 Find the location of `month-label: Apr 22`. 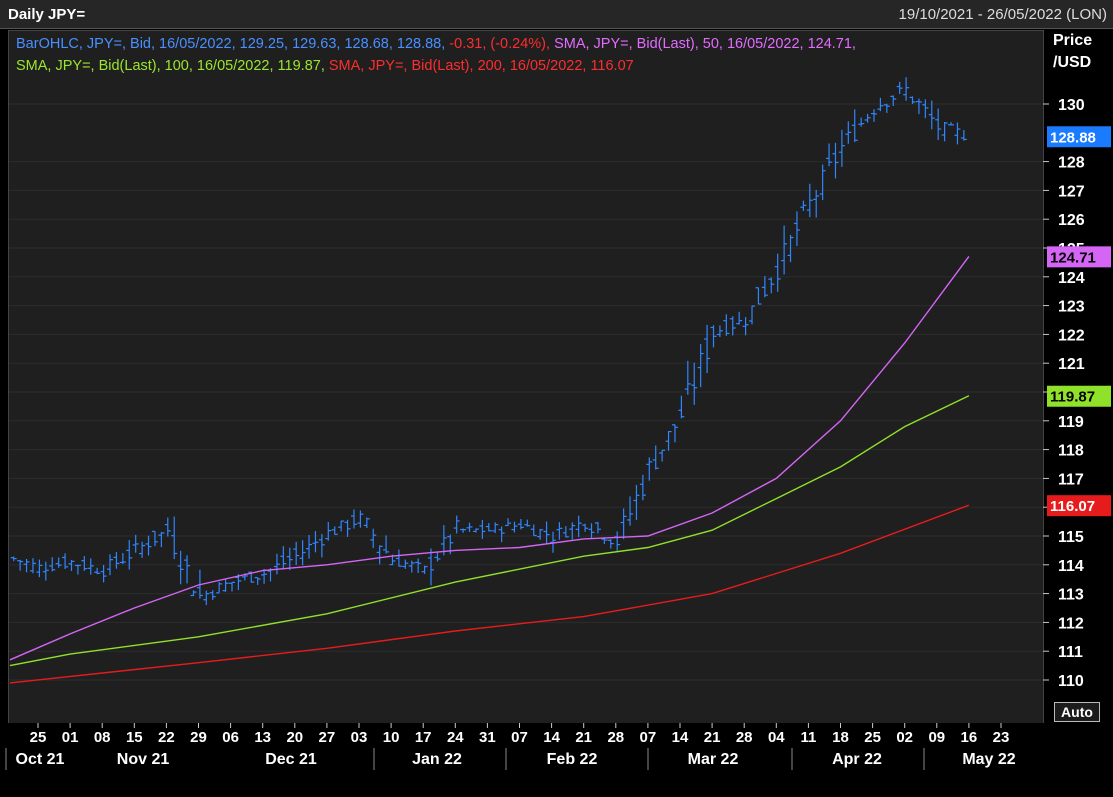

month-label: Apr 22 is located at coordinates (857, 759).